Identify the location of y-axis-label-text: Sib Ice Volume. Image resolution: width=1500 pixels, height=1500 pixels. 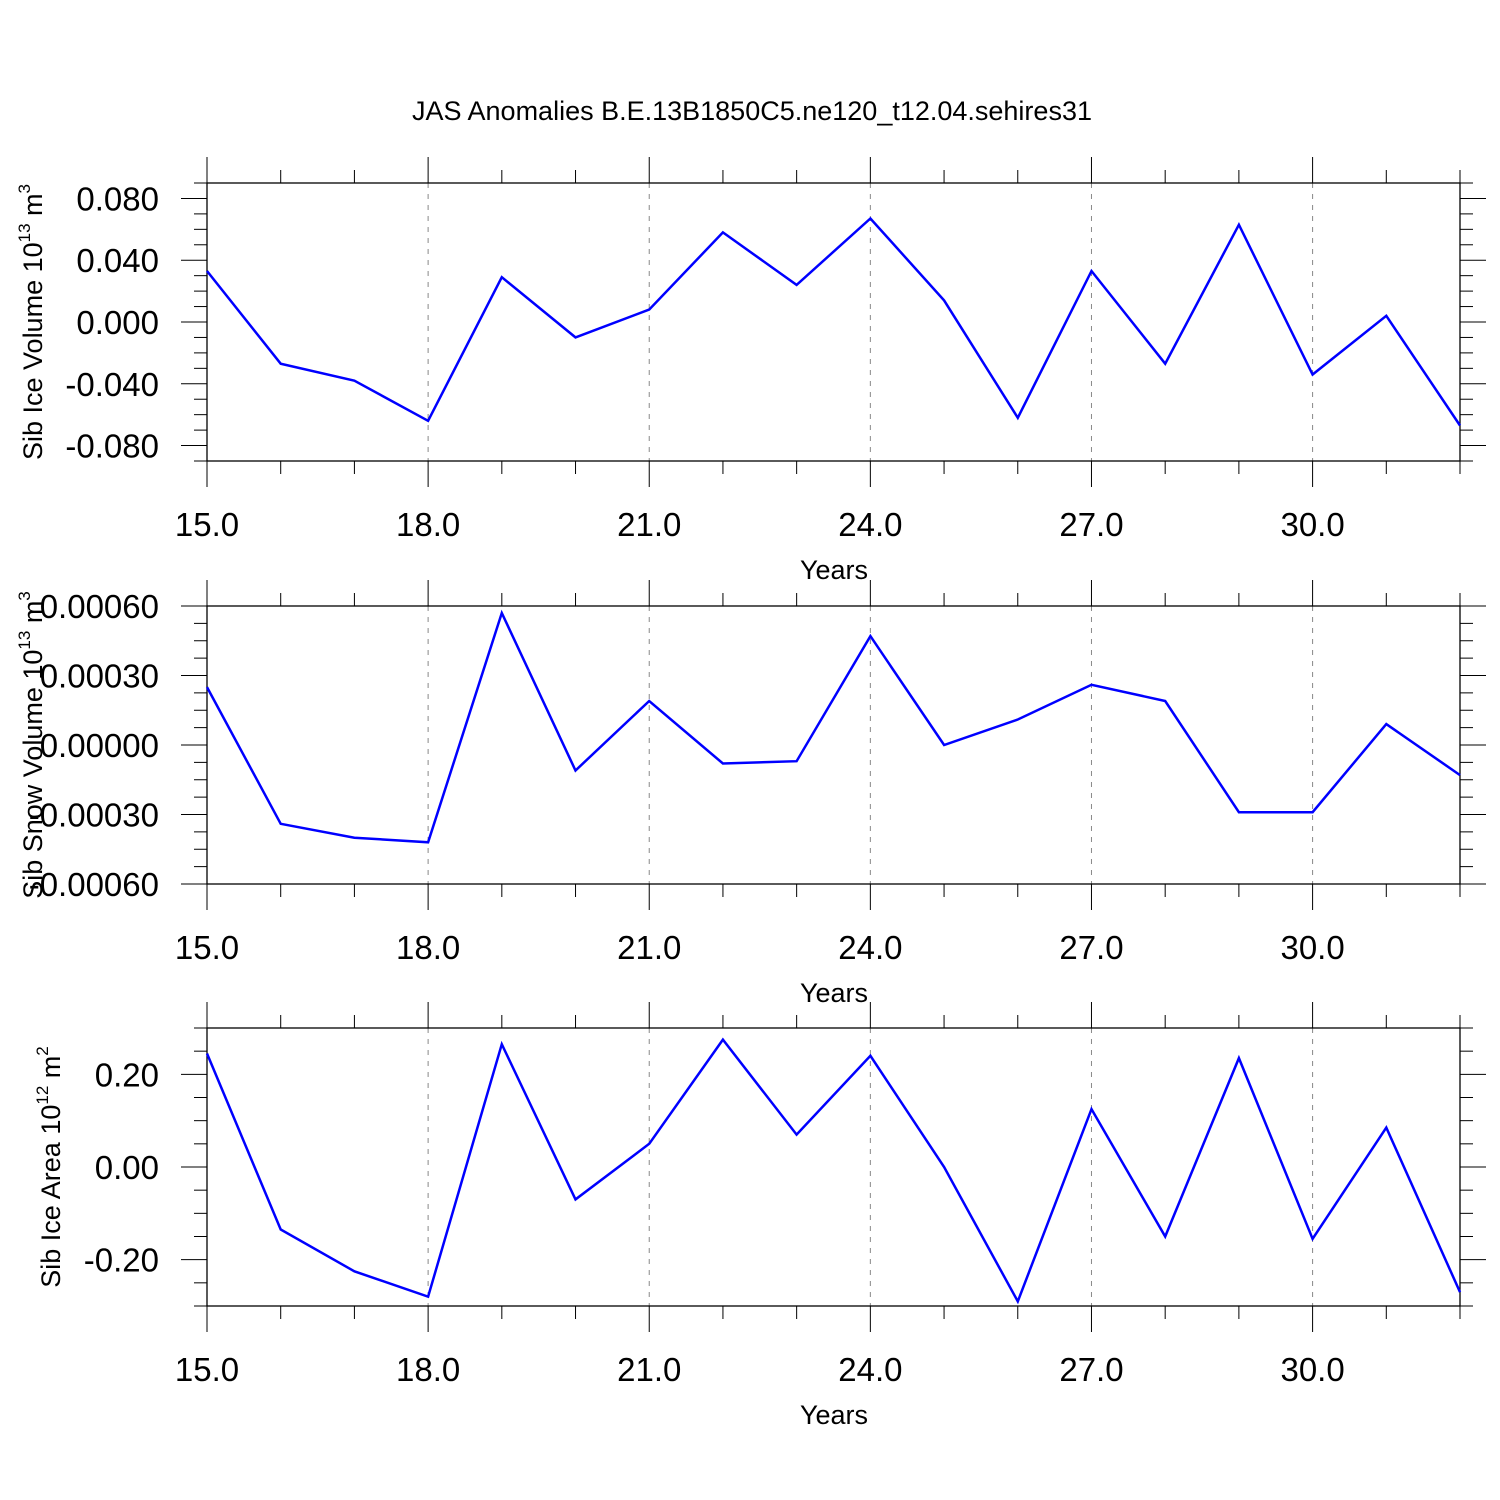
(33, 366).